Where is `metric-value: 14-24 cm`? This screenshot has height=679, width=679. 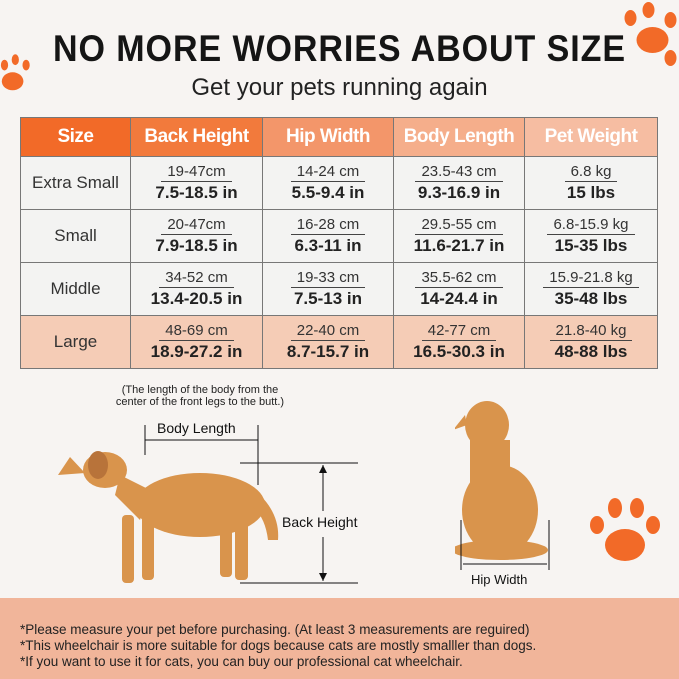 metric-value: 14-24 cm is located at coordinates (328, 172).